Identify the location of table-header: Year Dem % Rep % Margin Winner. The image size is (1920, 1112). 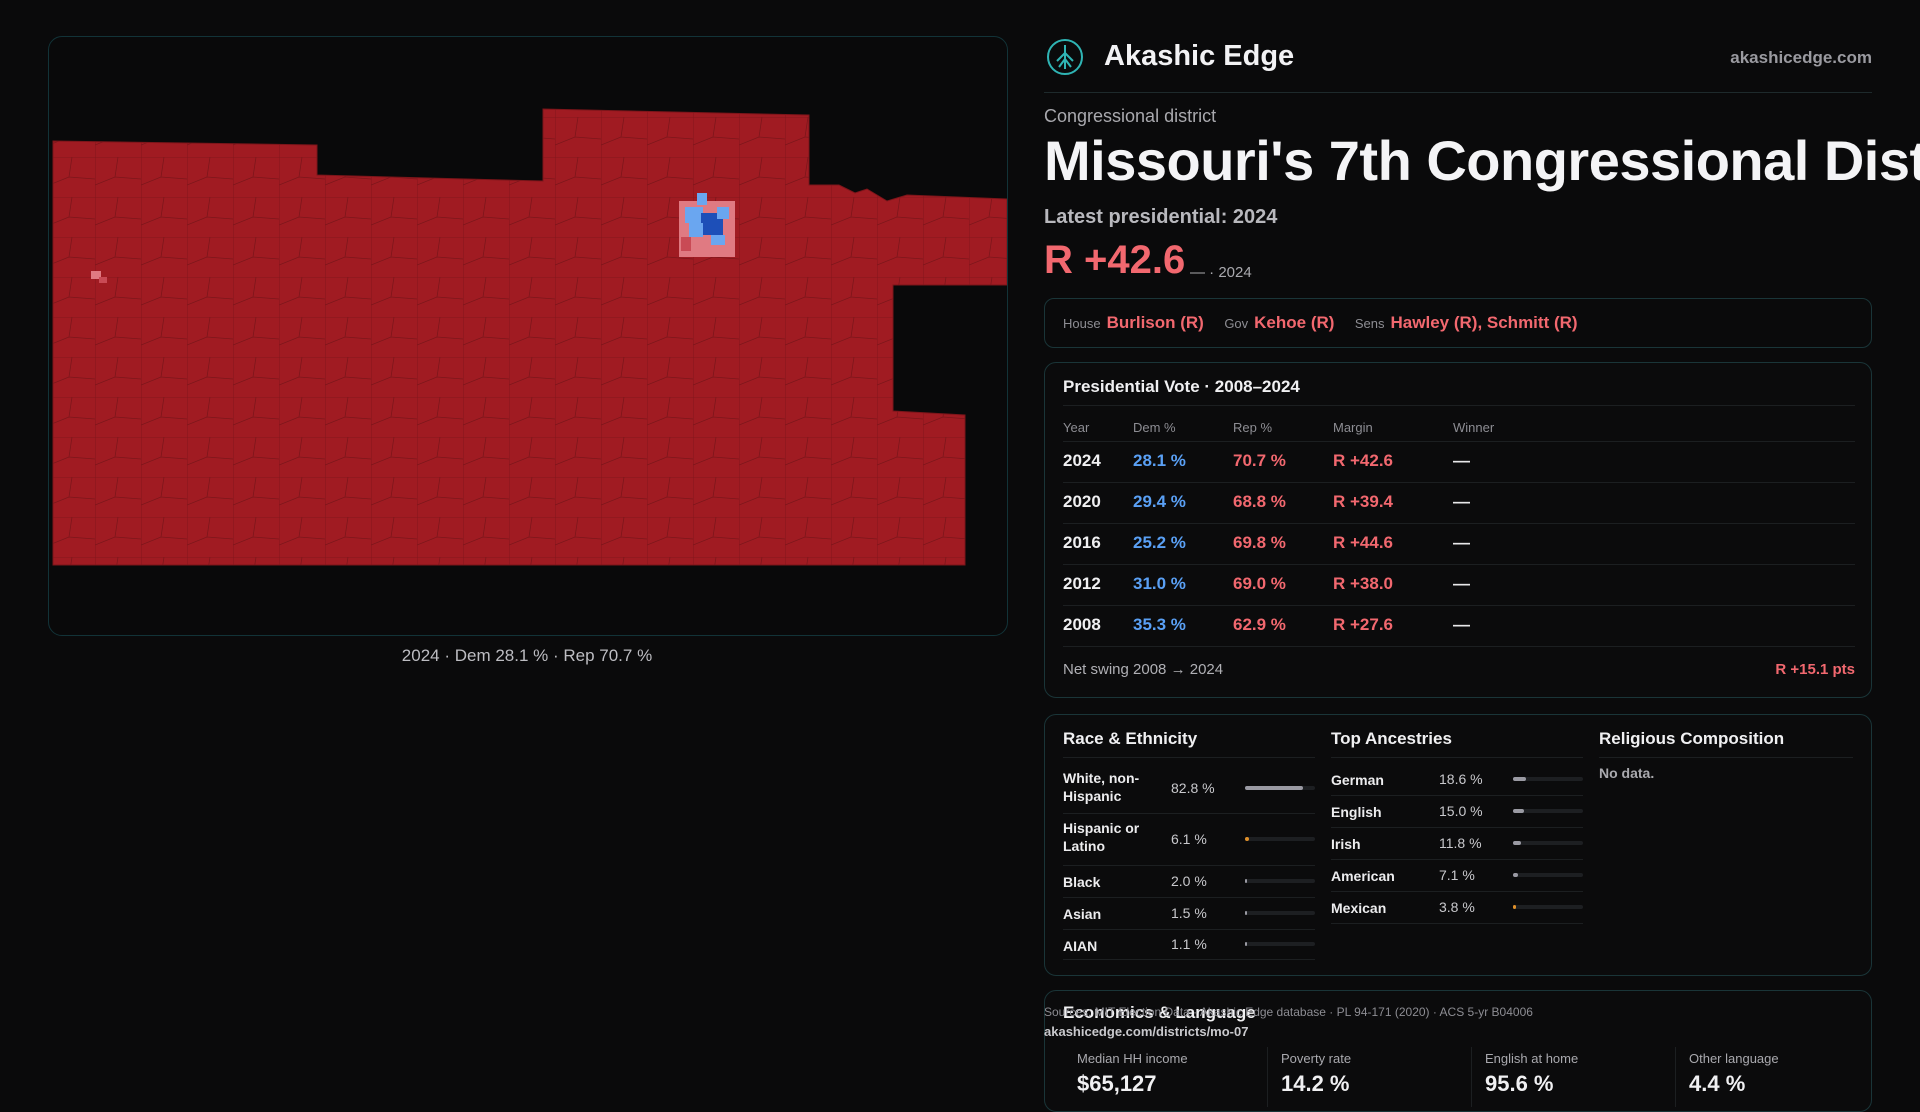
(1459, 427).